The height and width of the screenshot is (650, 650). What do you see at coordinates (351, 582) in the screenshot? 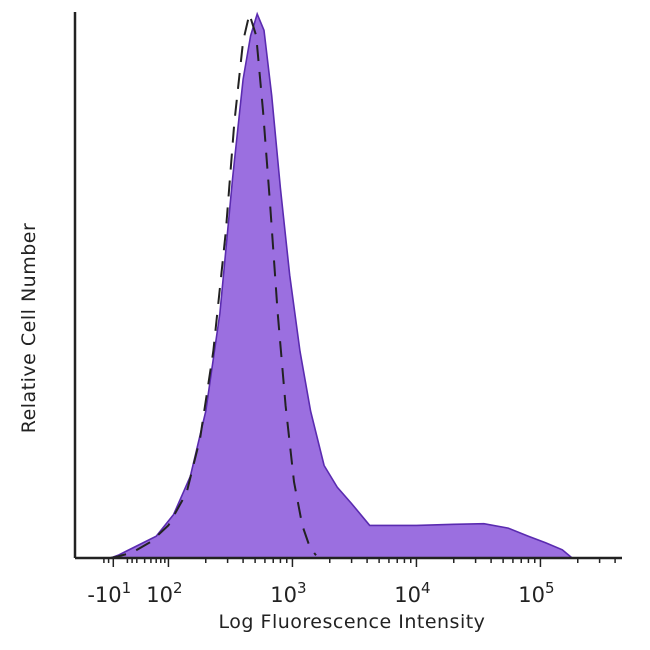
I see `x-axis-ticks: -101 10² 10³ 10⁴ 10⁵` at bounding box center [351, 582].